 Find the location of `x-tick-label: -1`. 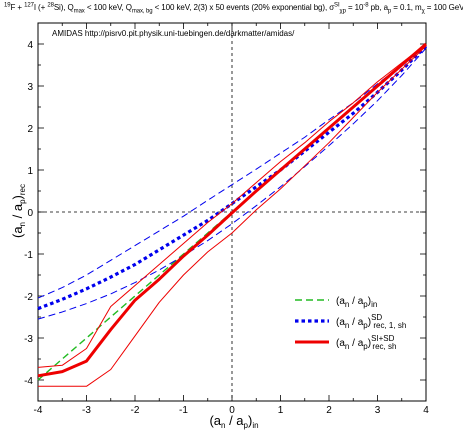

x-tick-label: -1 is located at coordinates (183, 410).